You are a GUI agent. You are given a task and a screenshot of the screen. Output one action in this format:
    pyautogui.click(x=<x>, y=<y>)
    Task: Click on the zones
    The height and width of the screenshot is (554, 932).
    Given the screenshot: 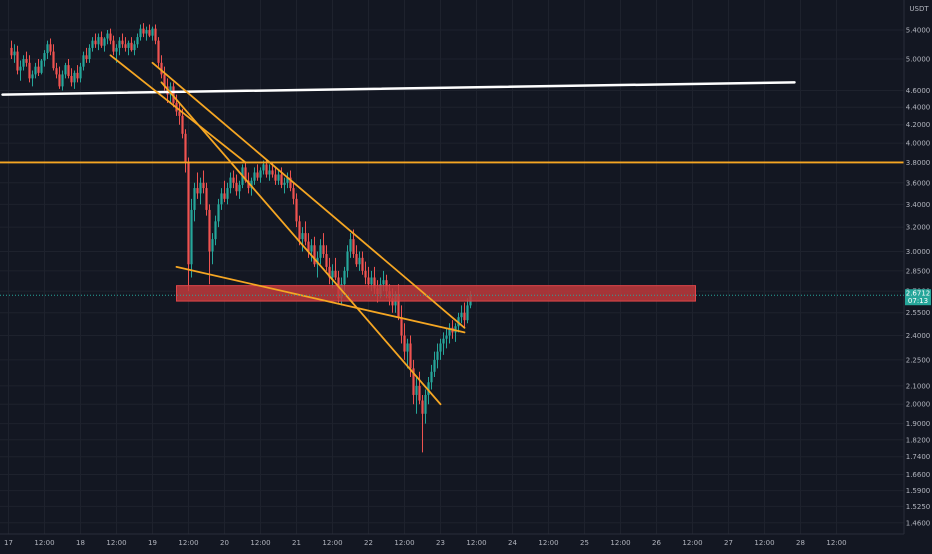 What is the action you would take?
    pyautogui.click(x=436, y=293)
    